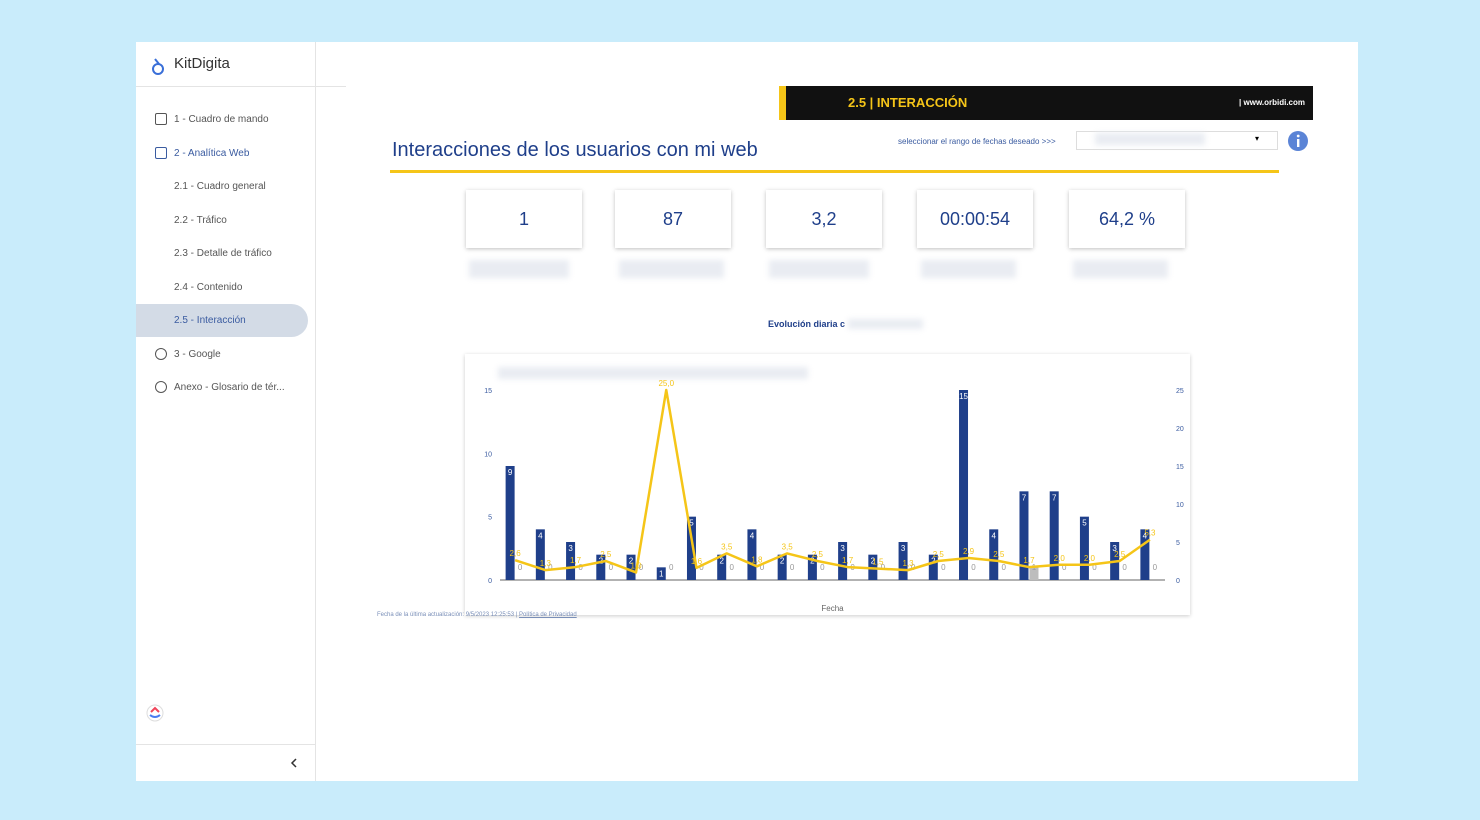 The height and width of the screenshot is (820, 1480). Describe the element at coordinates (222, 354) in the screenshot. I see `nav-item: 3 - Google` at that location.